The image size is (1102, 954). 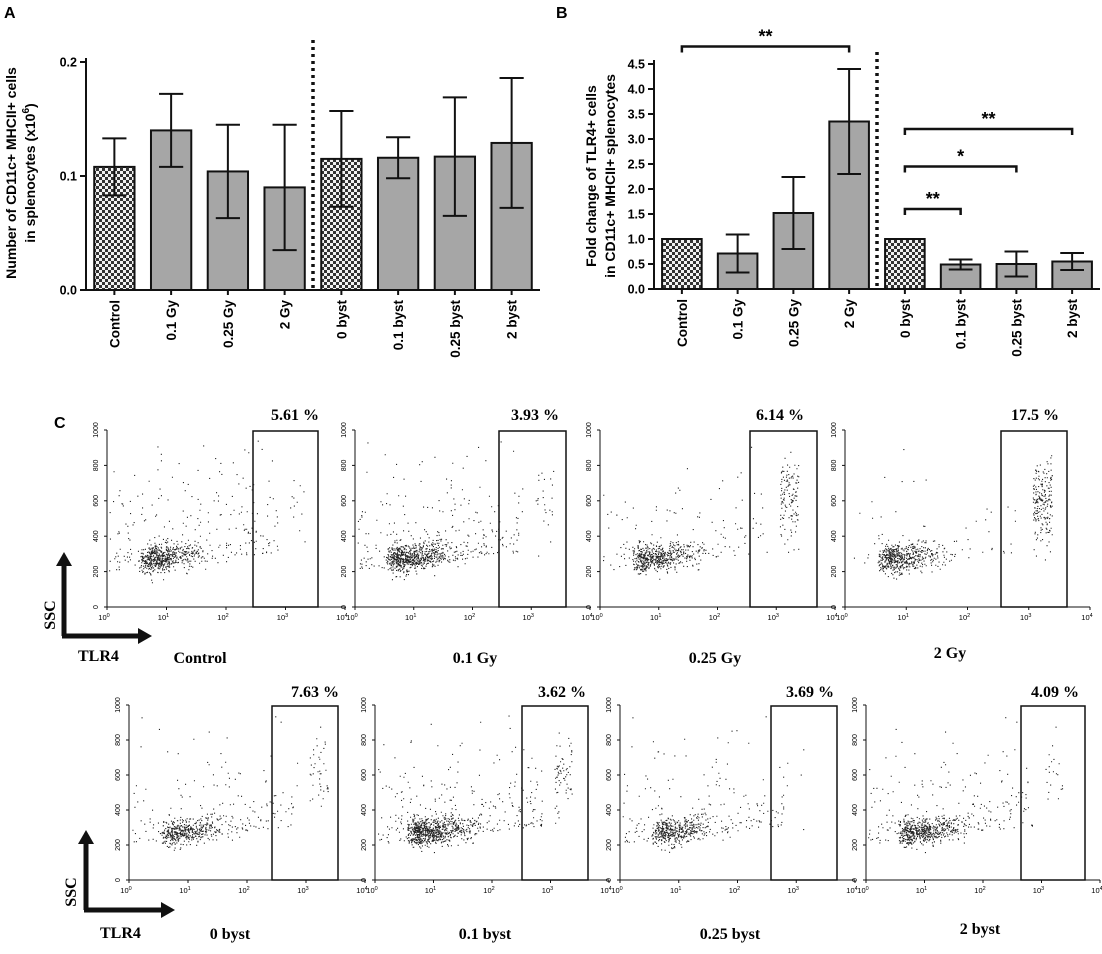 What do you see at coordinates (60, 423) in the screenshot?
I see `panel-label-c: C` at bounding box center [60, 423].